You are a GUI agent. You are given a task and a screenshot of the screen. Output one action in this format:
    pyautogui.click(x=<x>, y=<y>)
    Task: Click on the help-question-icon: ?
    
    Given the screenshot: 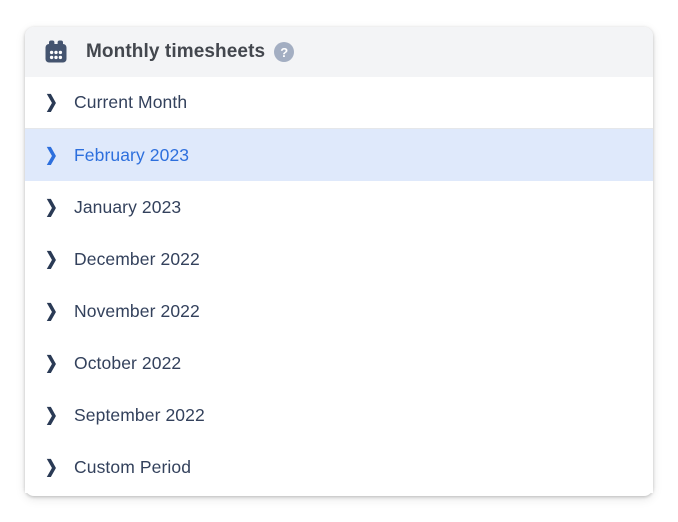 What is the action you would take?
    pyautogui.click(x=284, y=52)
    